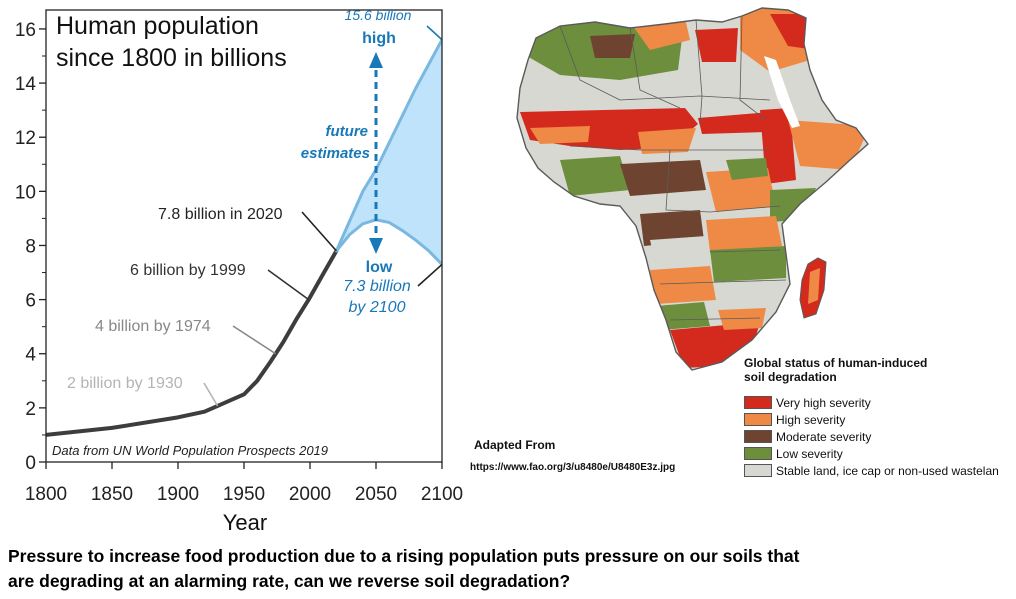  I want to click on legend-label: Moderate severity, so click(824, 436).